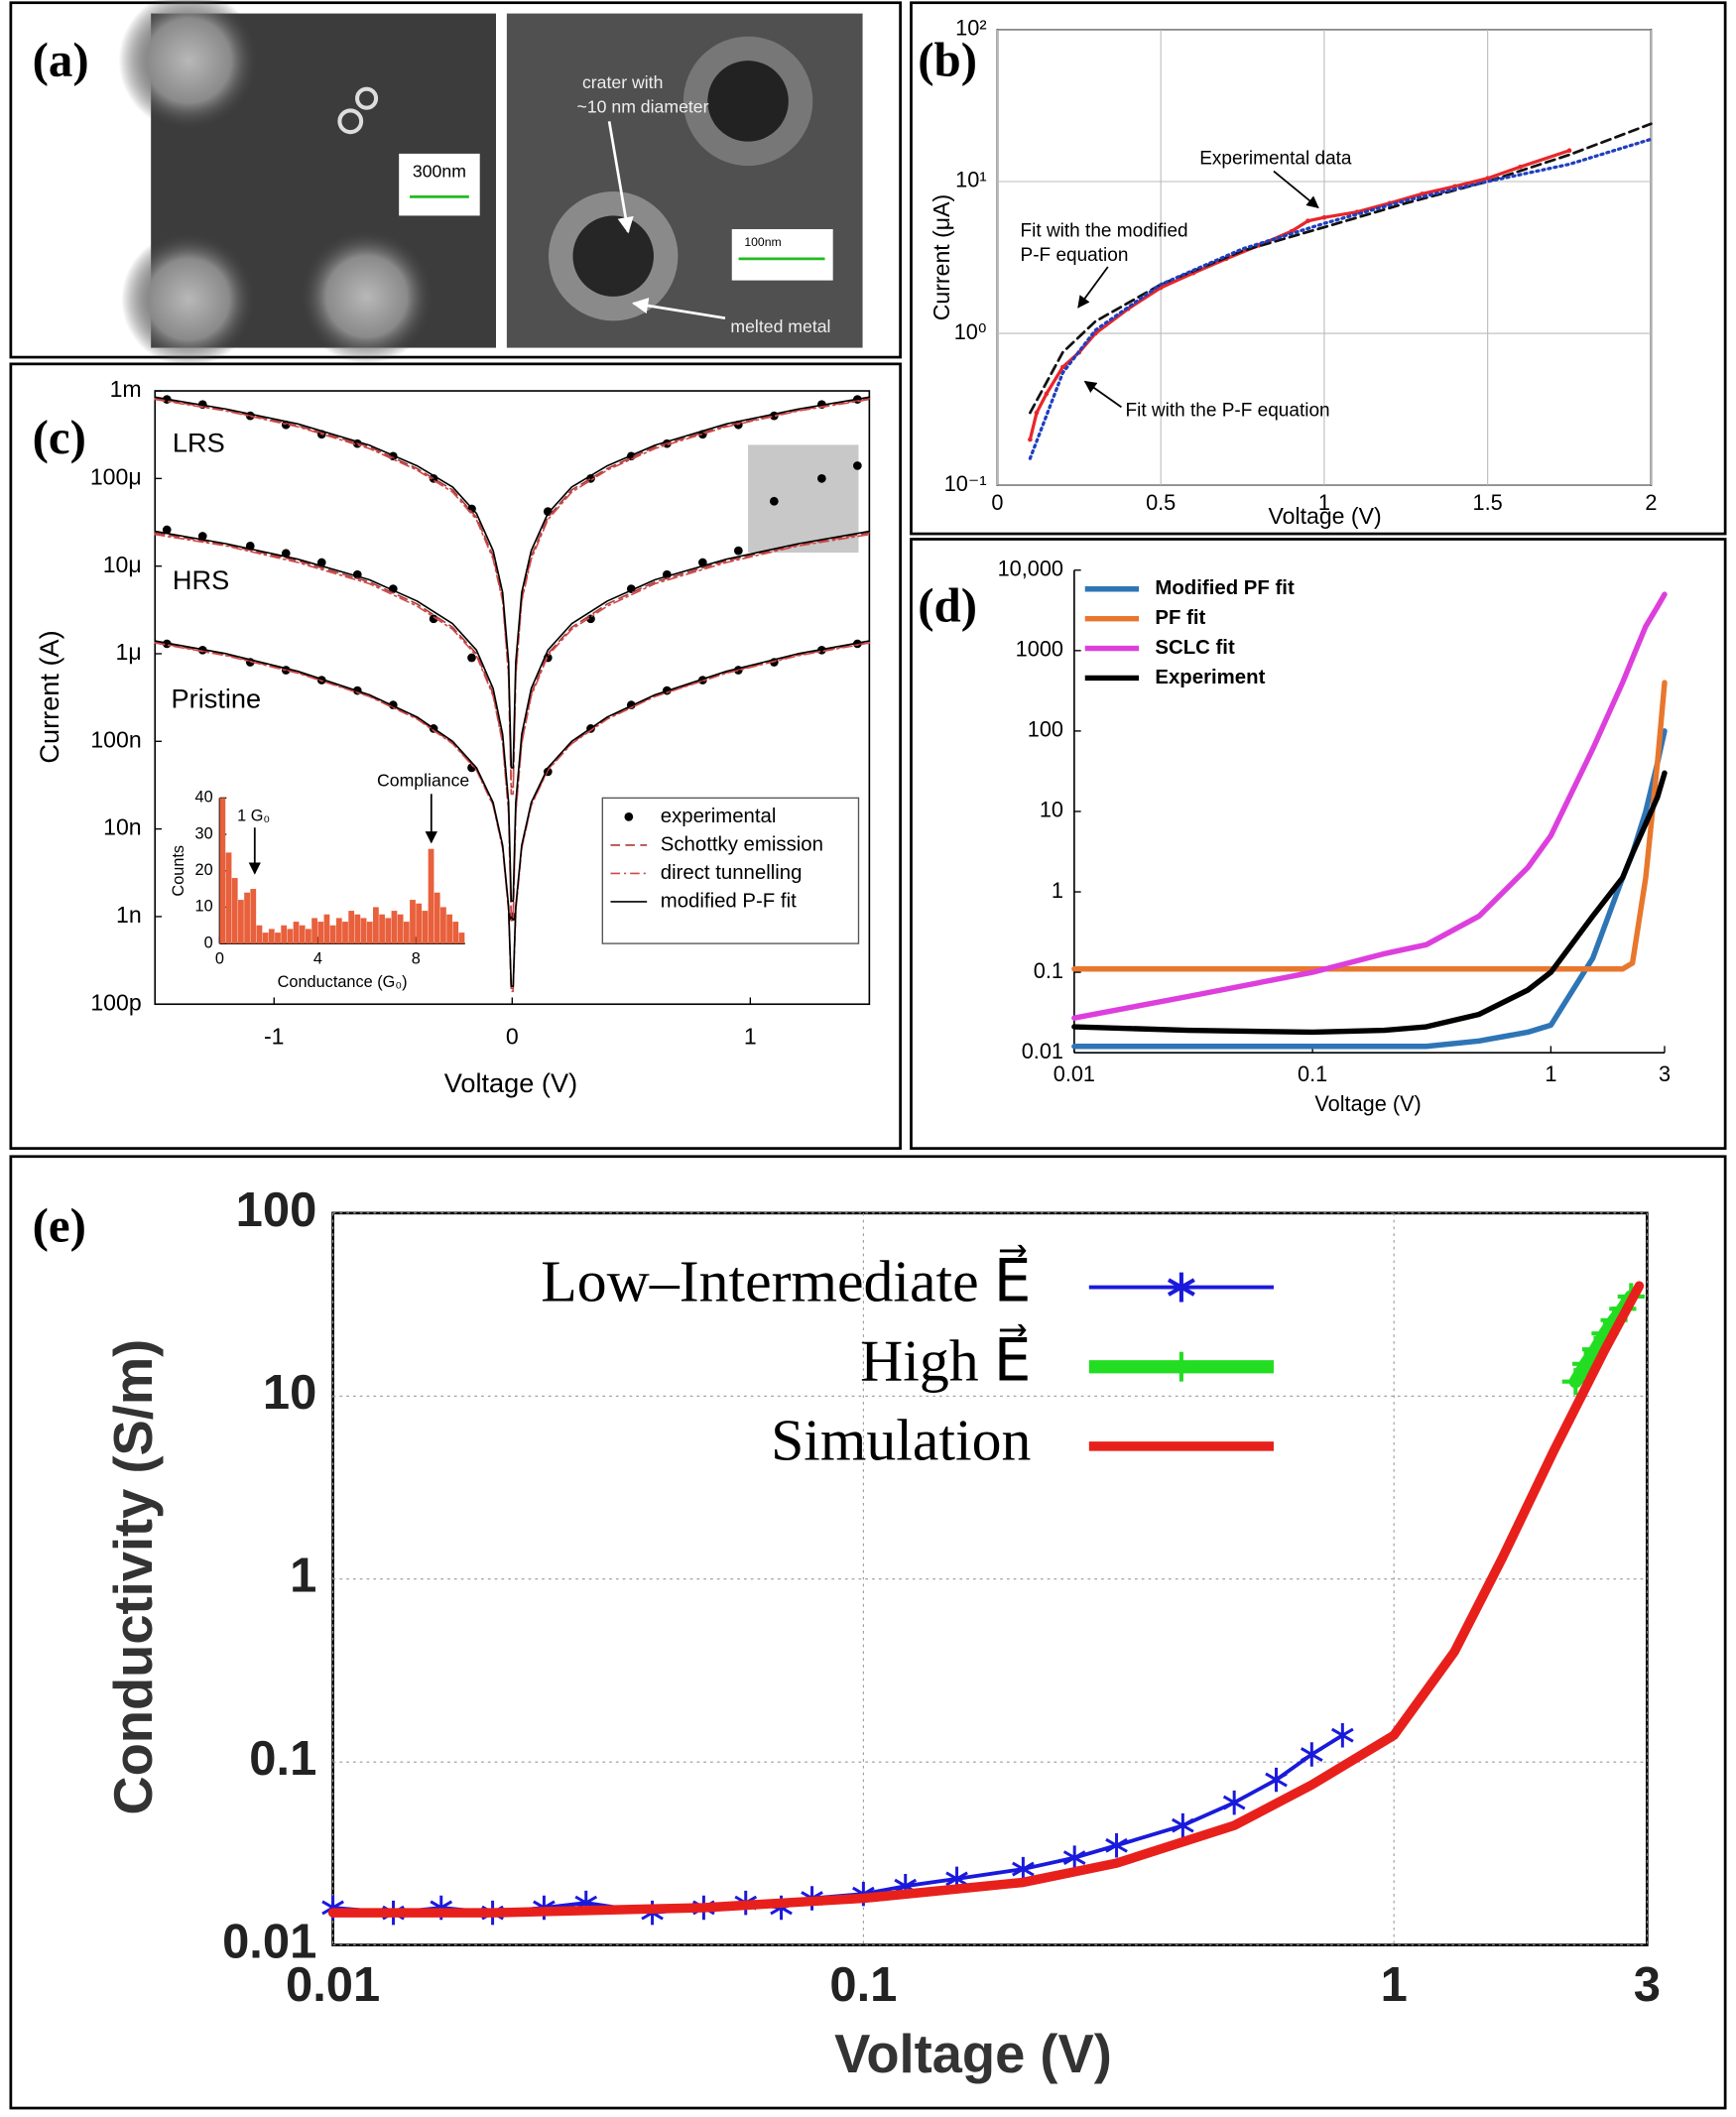  Describe the element at coordinates (59, 437) in the screenshot. I see `panel-label: (c)` at that location.